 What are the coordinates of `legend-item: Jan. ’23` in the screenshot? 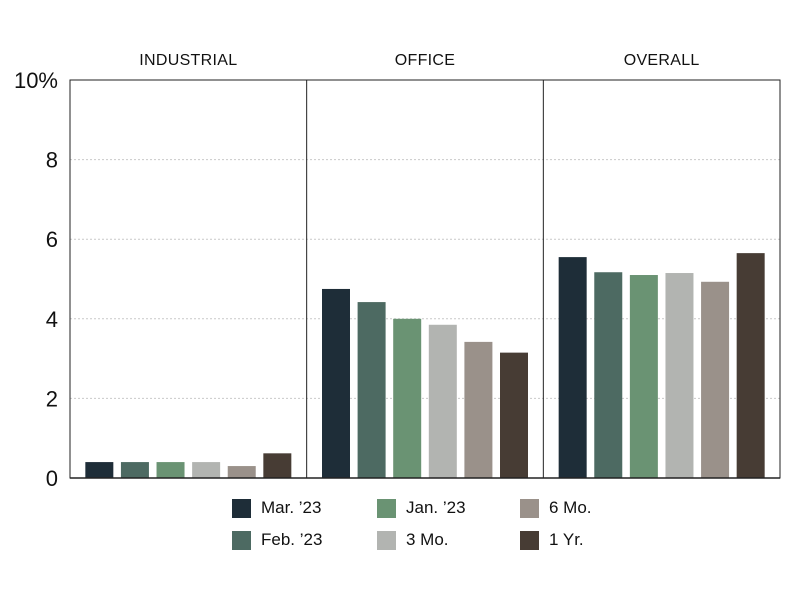 It's located at (421, 508).